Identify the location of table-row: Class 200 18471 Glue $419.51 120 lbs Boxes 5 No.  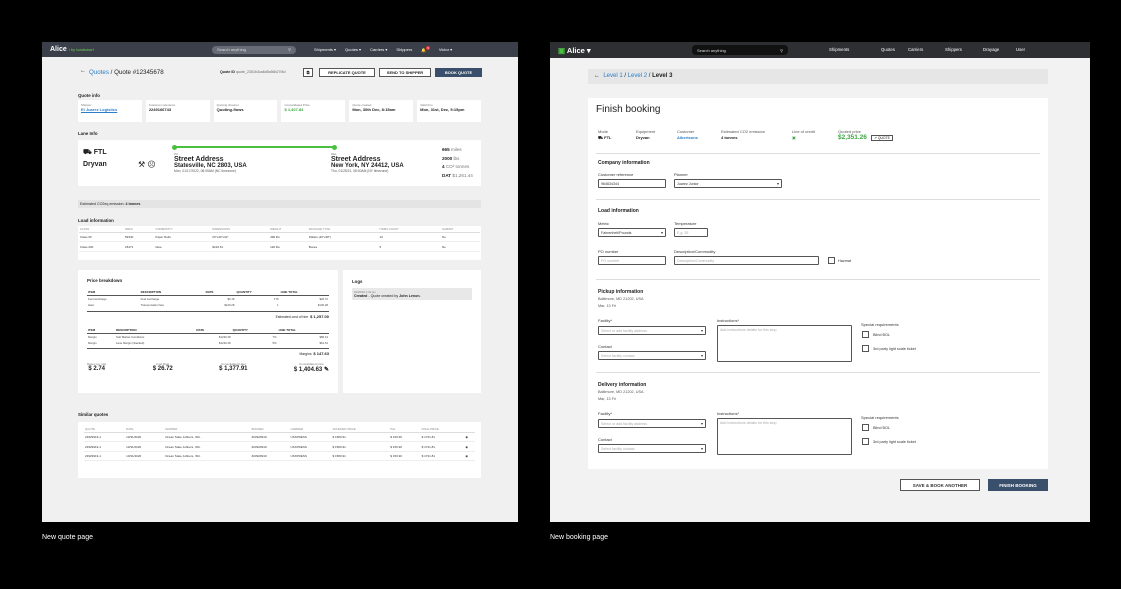
(279, 246).